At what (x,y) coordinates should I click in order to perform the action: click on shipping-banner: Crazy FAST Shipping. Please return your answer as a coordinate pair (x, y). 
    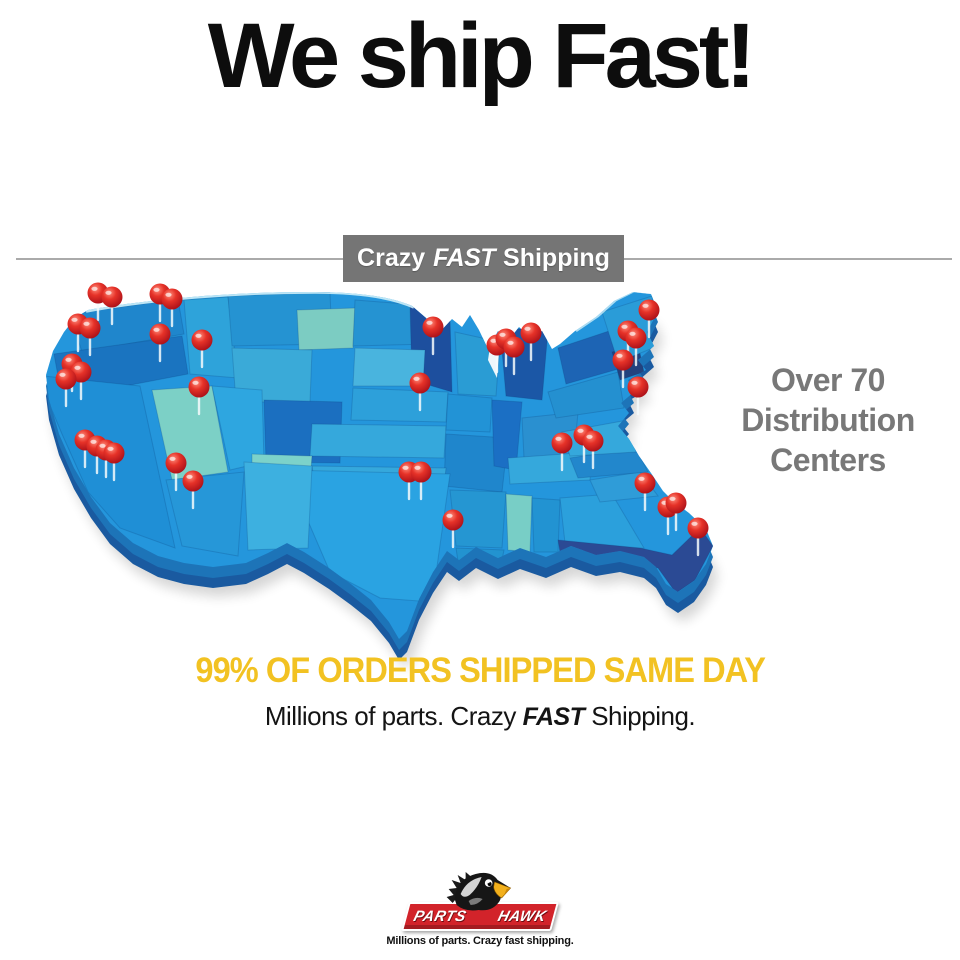
    Looking at the image, I should click on (483, 258).